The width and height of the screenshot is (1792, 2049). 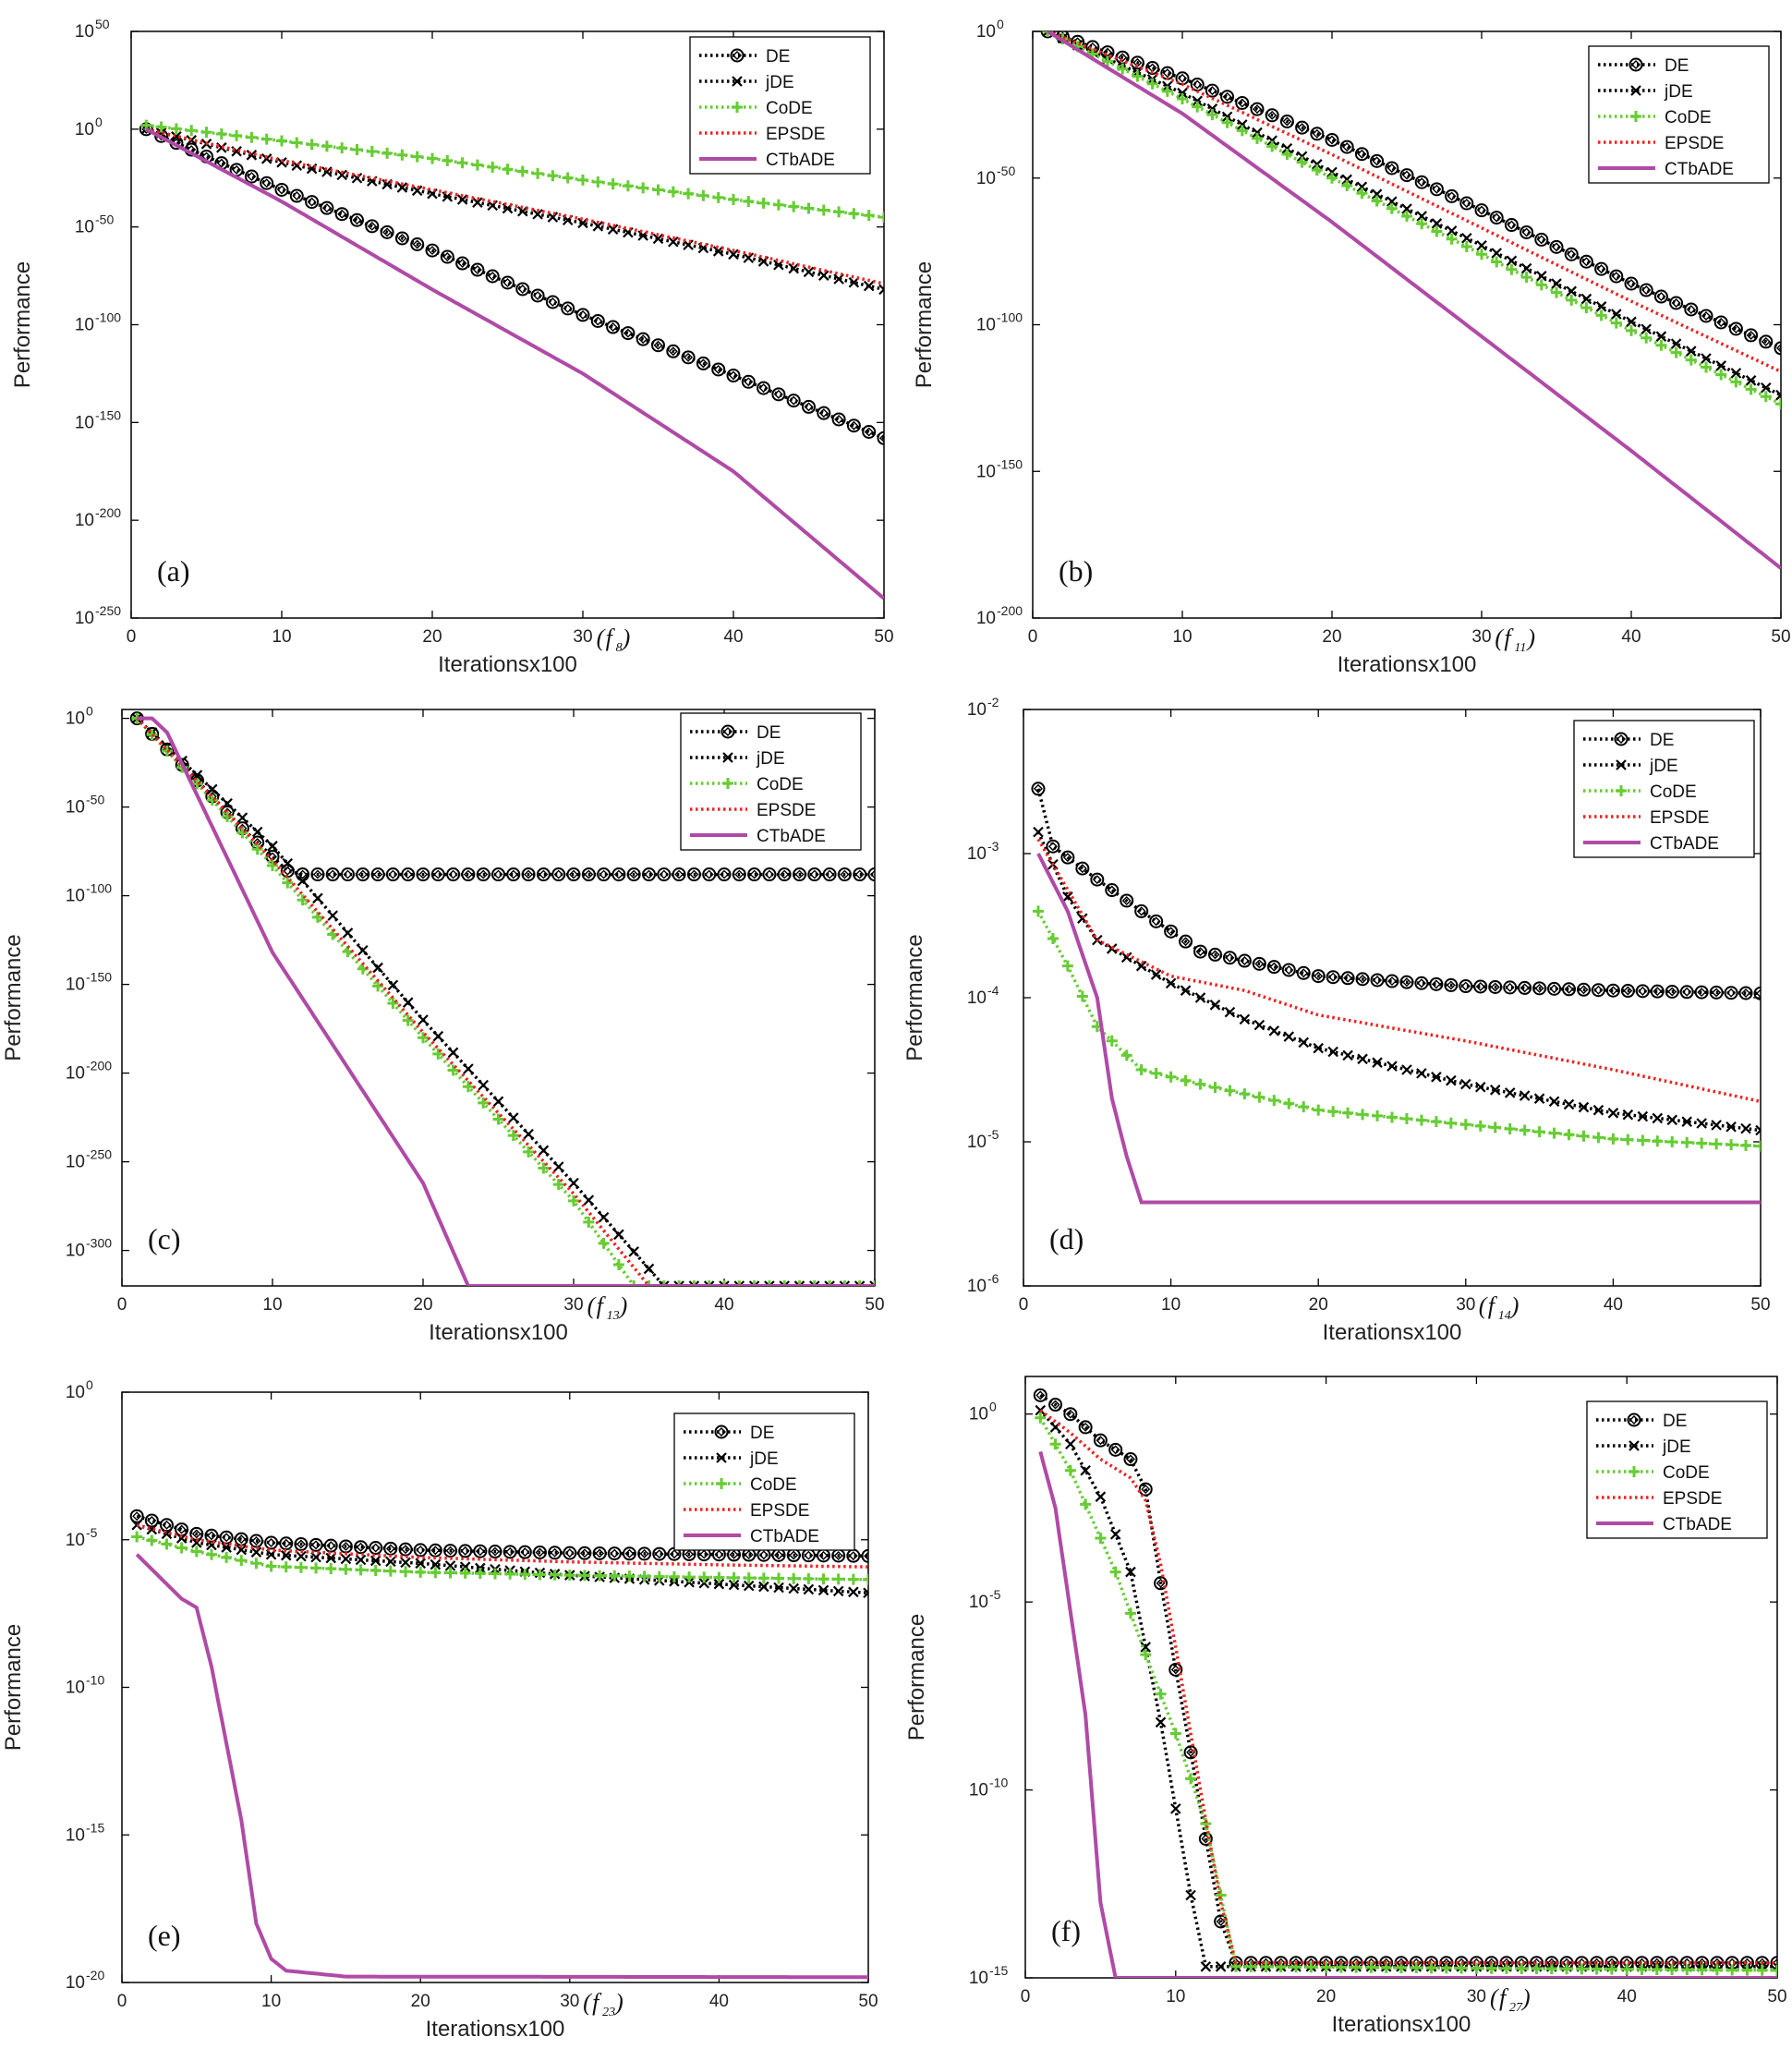 What do you see at coordinates (609, 2013) in the screenshot?
I see `function-label-subscript: 23` at bounding box center [609, 2013].